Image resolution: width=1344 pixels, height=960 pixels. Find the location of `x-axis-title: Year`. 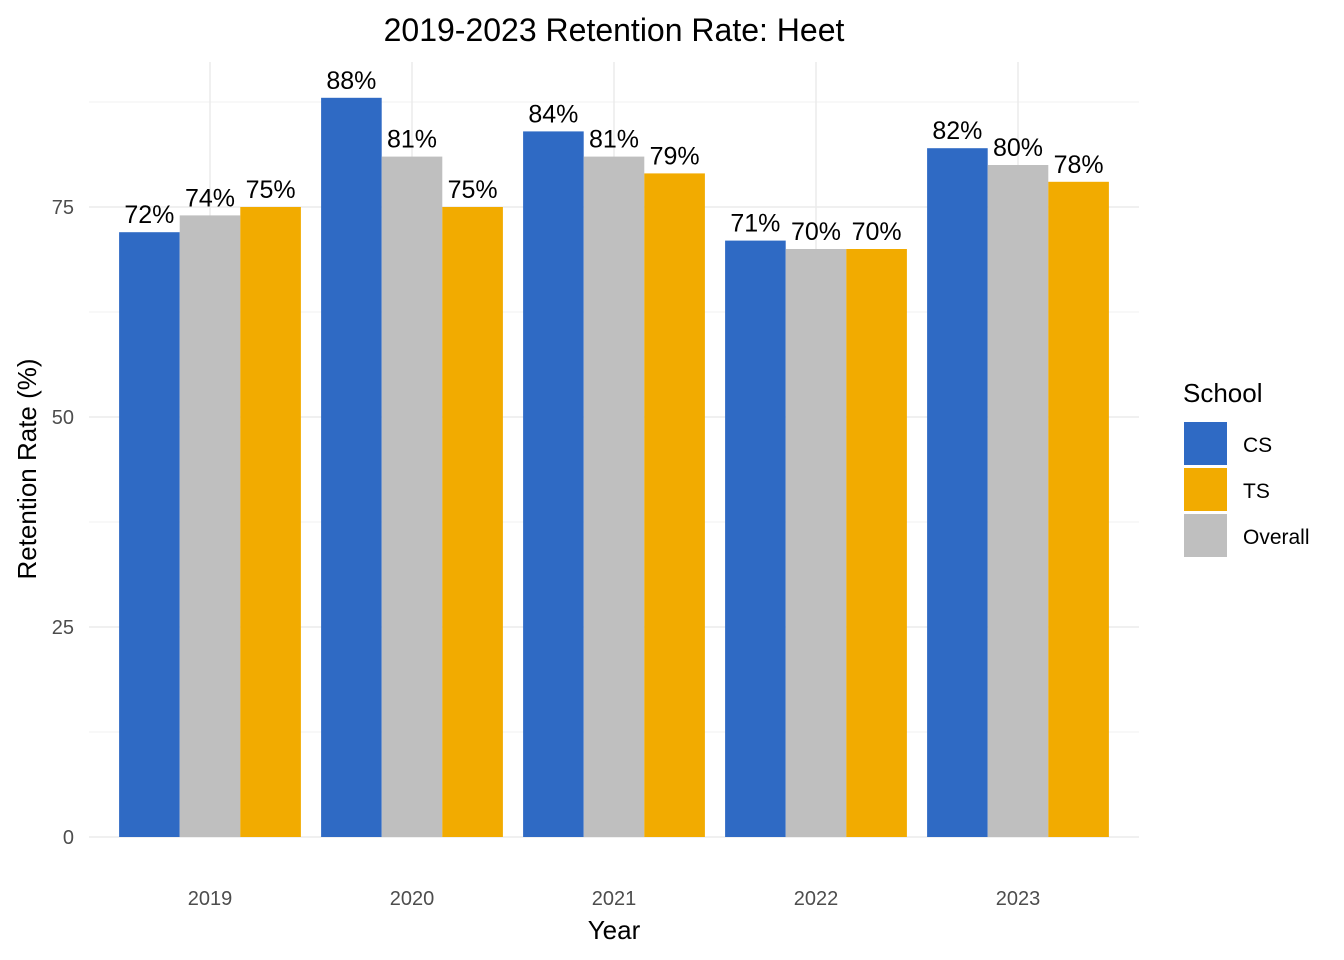

x-axis-title: Year is located at coordinates (614, 930).